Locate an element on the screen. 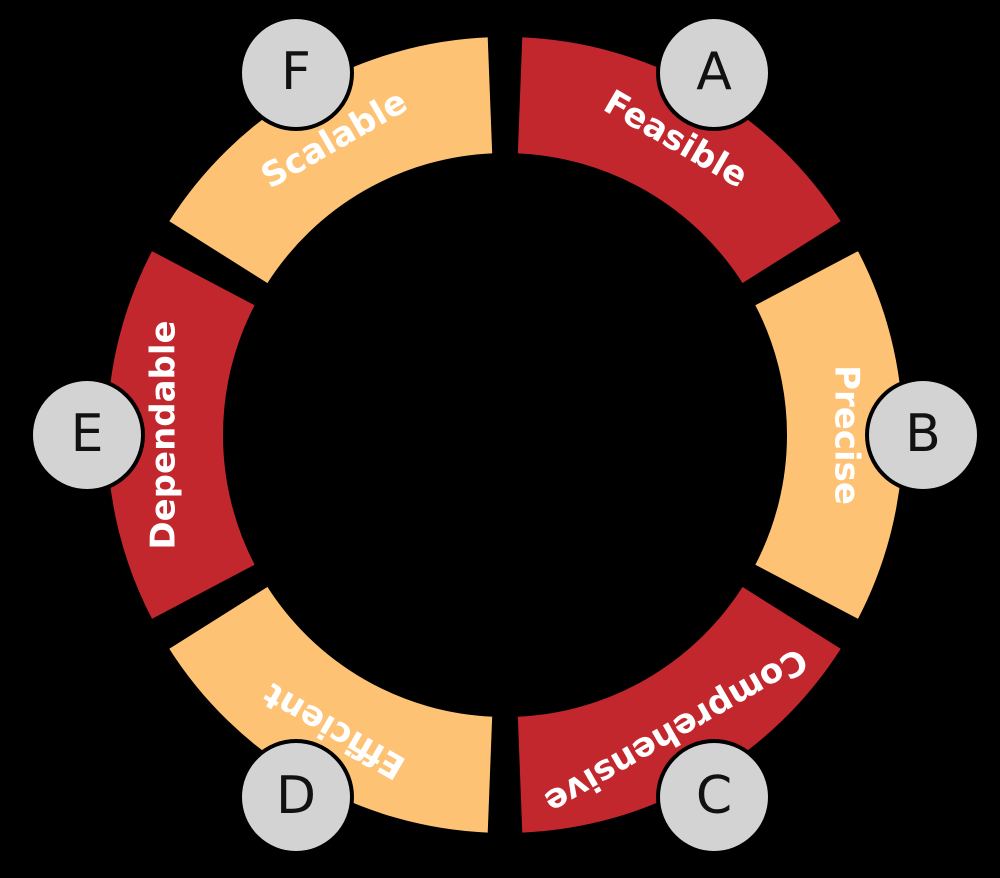 The width and height of the screenshot is (1000, 878). letter-badge-text: C is located at coordinates (714, 796).